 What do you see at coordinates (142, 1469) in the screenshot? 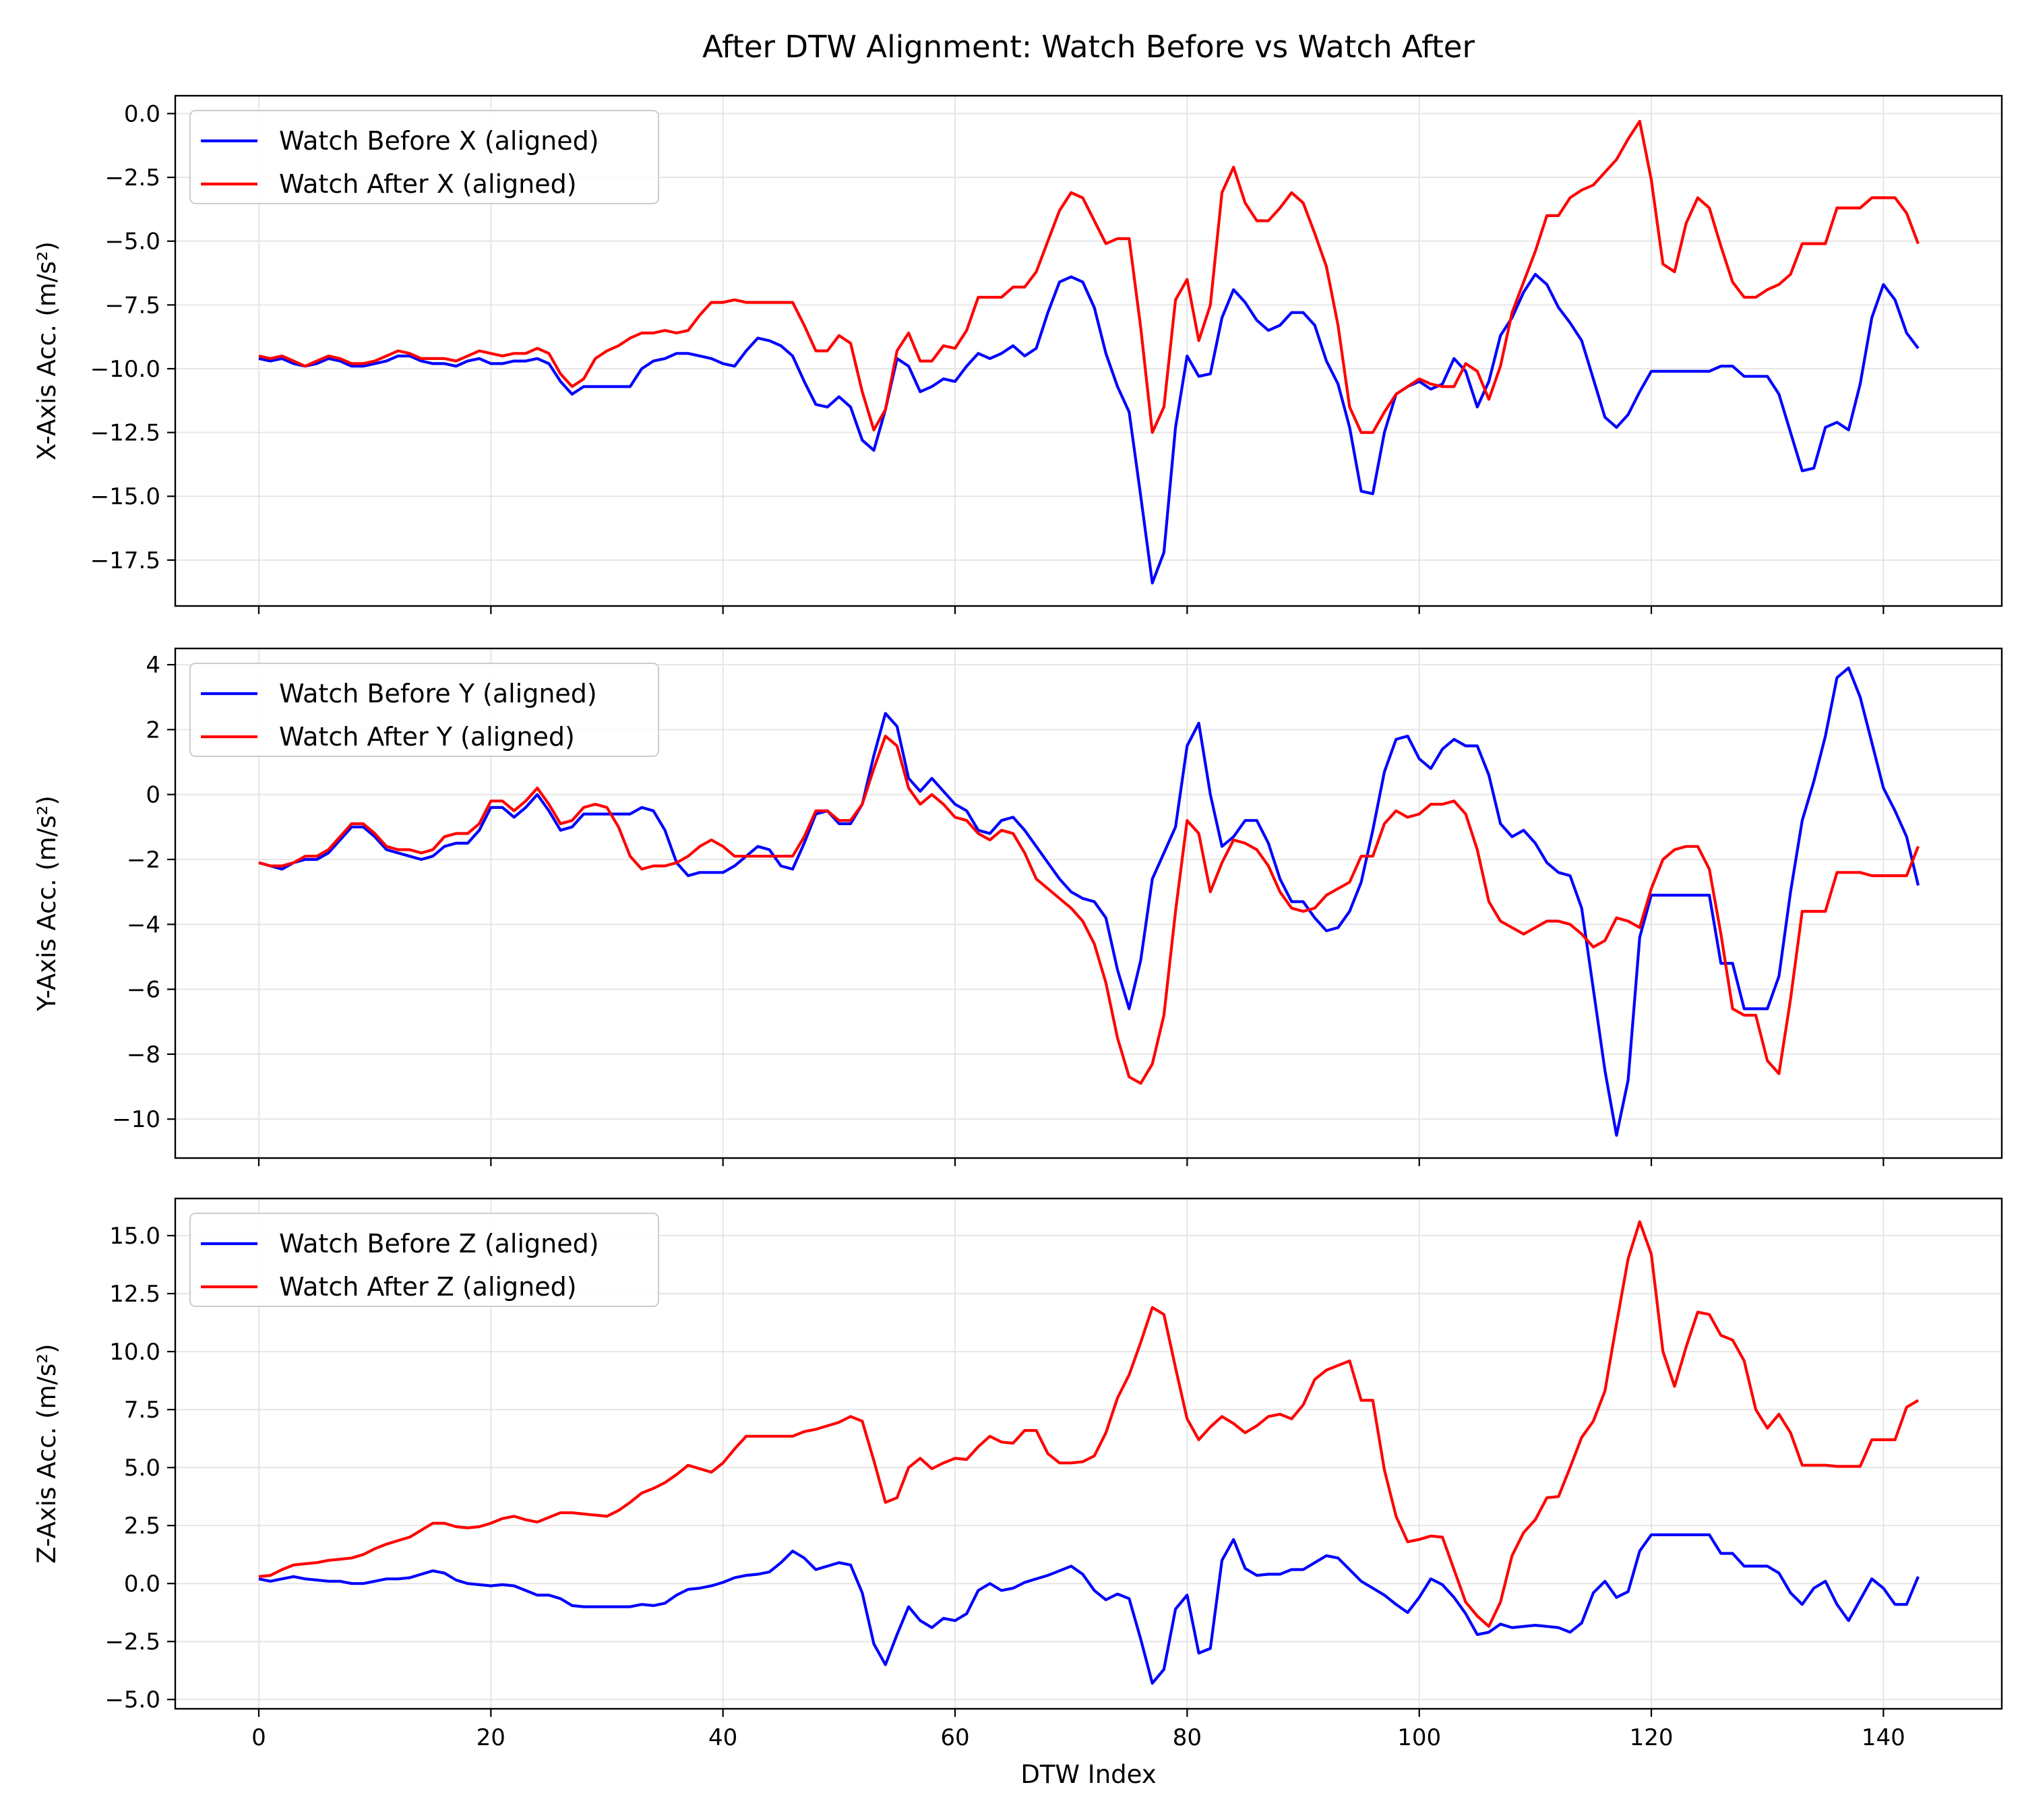
I see `y-tick-label: 5.0` at bounding box center [142, 1469].